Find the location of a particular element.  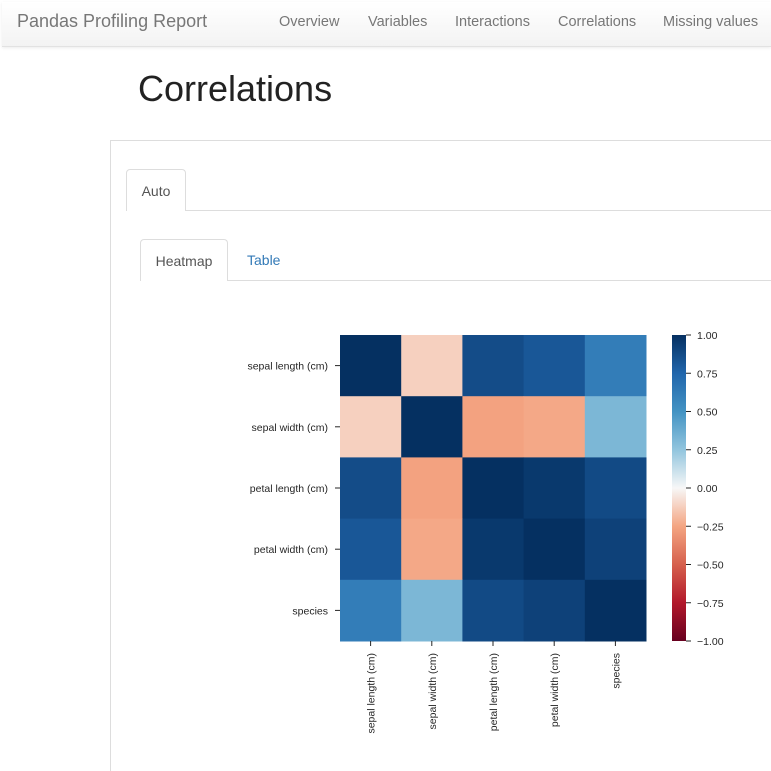

inner-tab-divider is located at coordinates (455, 280).